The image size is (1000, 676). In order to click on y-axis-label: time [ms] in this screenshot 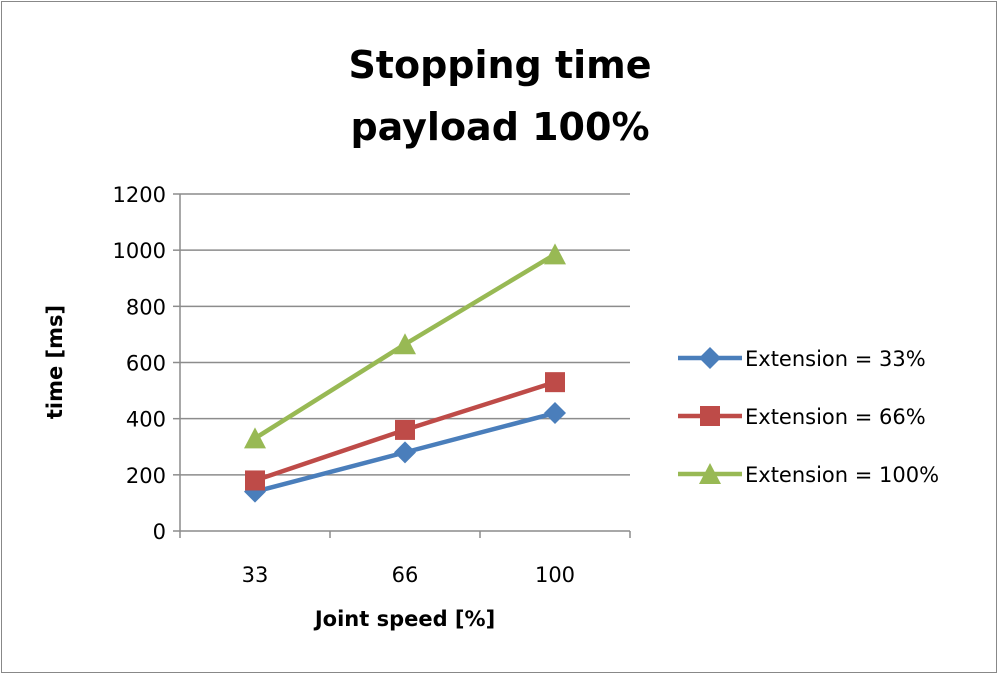, I will do `click(55, 362)`.